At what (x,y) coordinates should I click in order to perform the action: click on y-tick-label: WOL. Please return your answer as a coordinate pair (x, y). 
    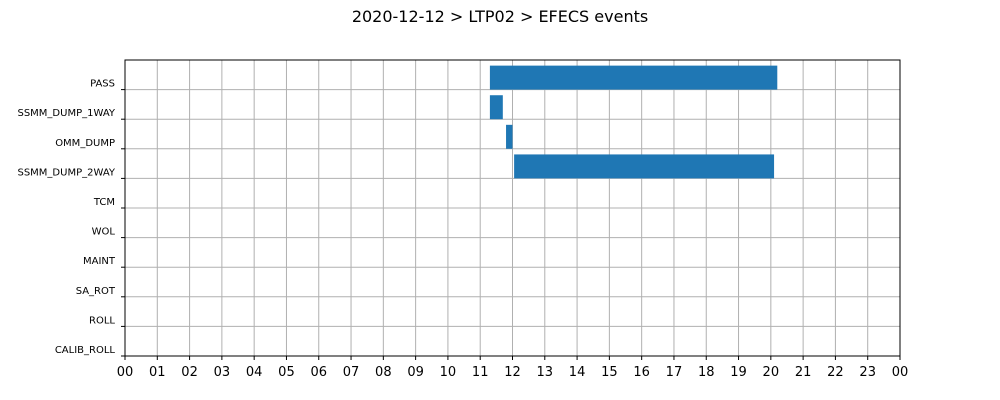
    Looking at the image, I should click on (104, 232).